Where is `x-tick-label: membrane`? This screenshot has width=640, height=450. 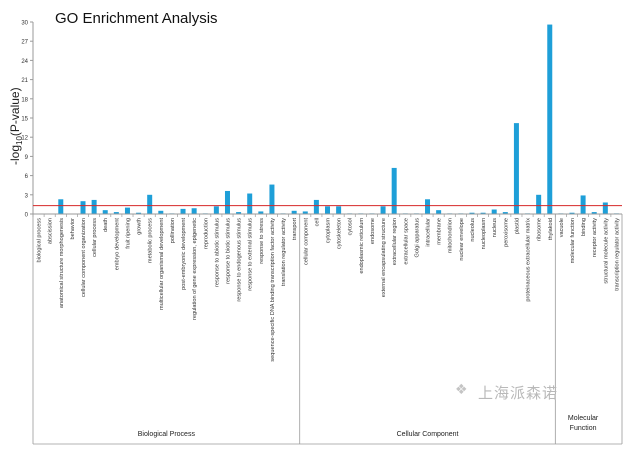 x-tick-label: membrane is located at coordinates (440, 231).